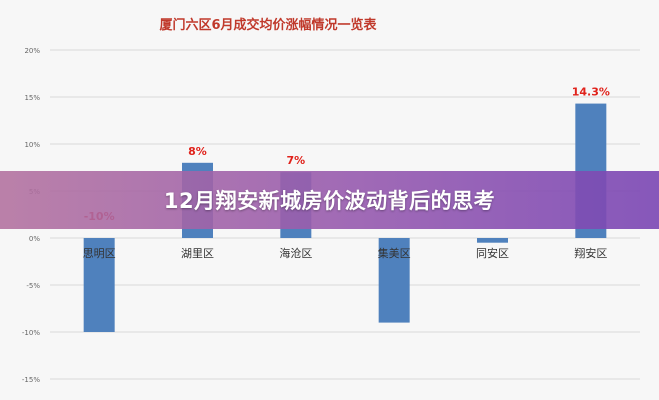 Image resolution: width=659 pixels, height=400 pixels. What do you see at coordinates (590, 253) in the screenshot?
I see `x-tick-label: 翔安区` at bounding box center [590, 253].